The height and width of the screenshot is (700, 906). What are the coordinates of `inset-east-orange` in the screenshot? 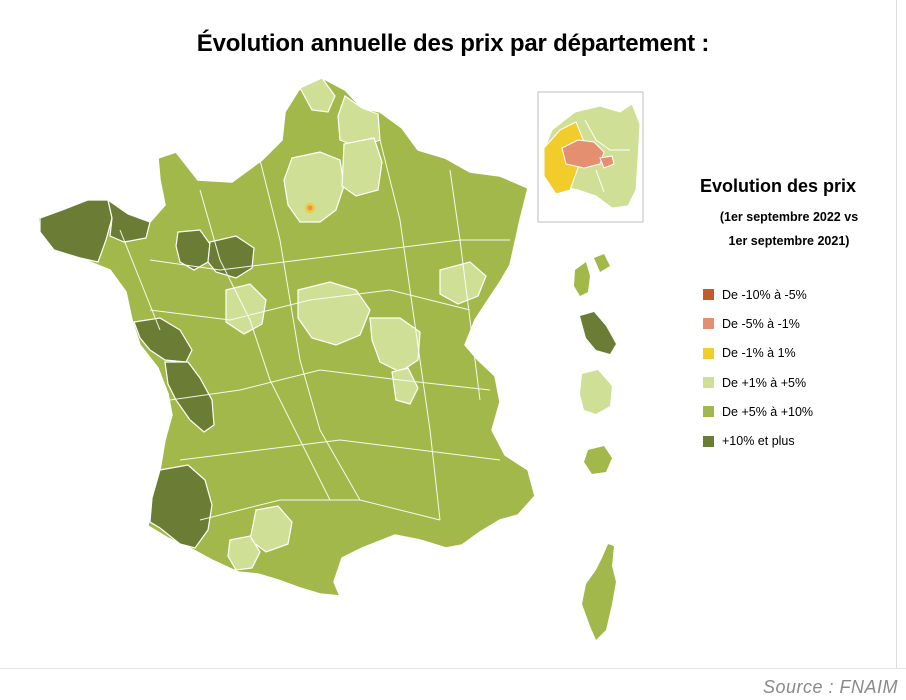 It's located at (607, 162).